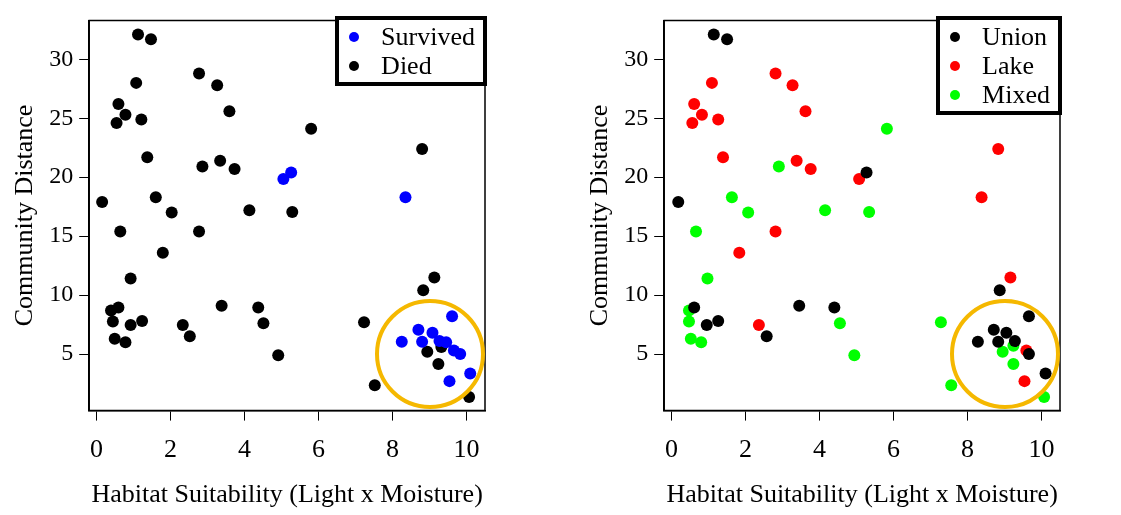  I want to click on y-tick-label: 15, so click(636, 234).